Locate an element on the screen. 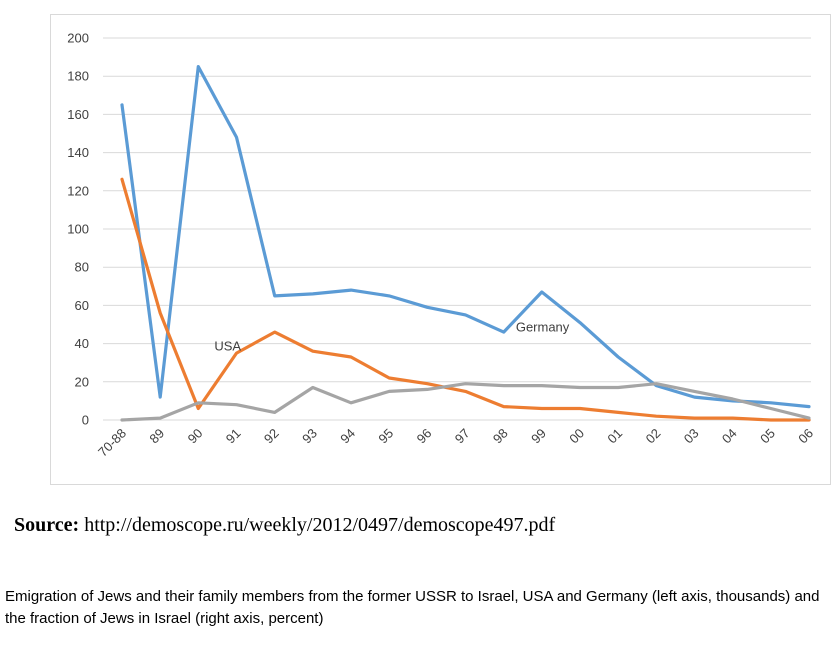  y-tick-label: 160 is located at coordinates (78, 114).